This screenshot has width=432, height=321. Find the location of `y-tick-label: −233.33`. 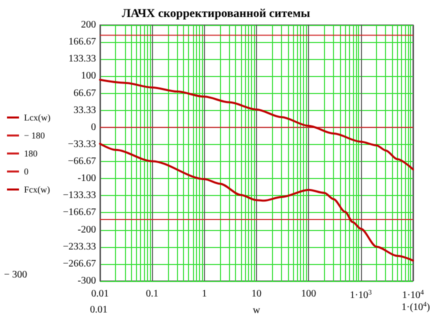

y-tick-label: −233.33 is located at coordinates (79, 246).